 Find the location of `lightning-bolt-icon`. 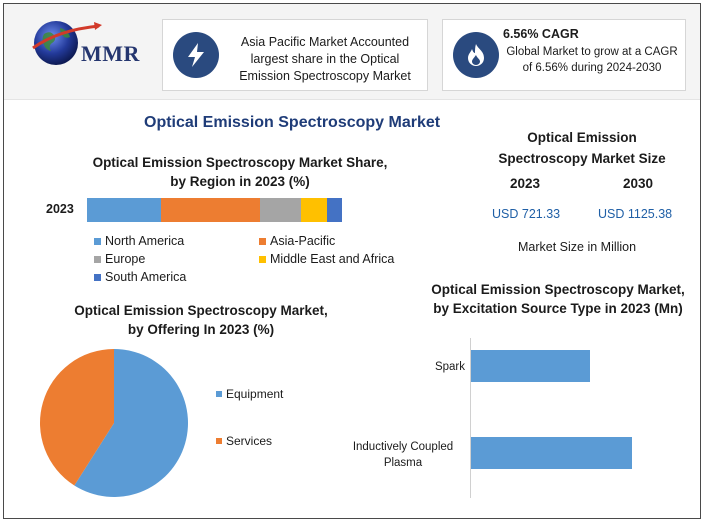

lightning-bolt-icon is located at coordinates (196, 55).